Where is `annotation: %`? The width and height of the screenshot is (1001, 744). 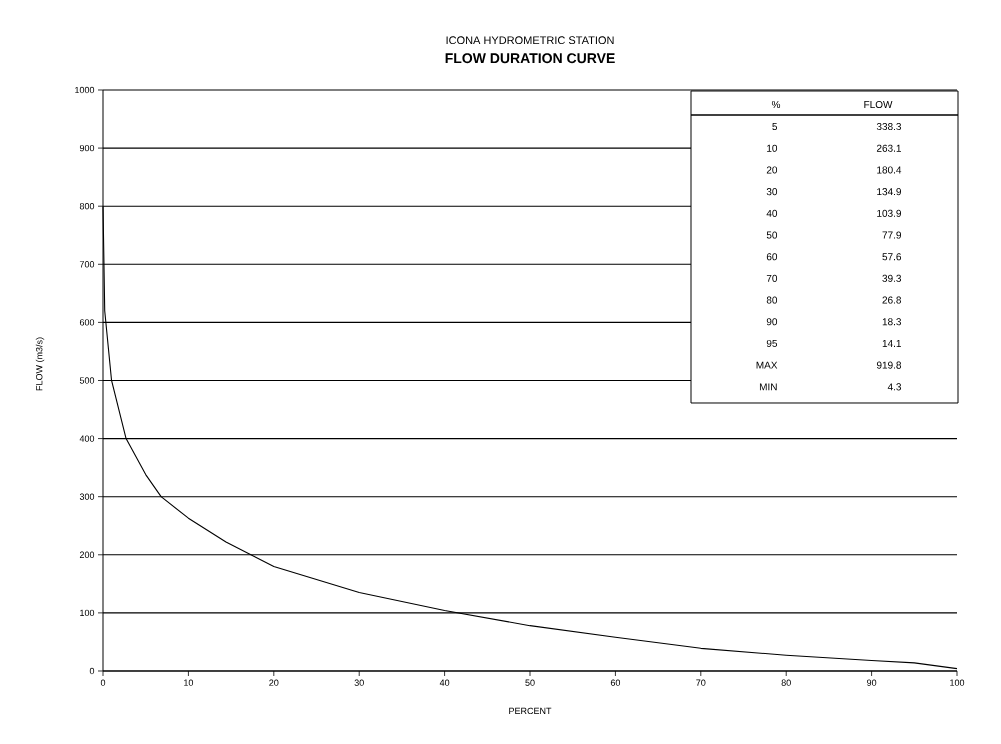
annotation: % is located at coordinates (776, 105).